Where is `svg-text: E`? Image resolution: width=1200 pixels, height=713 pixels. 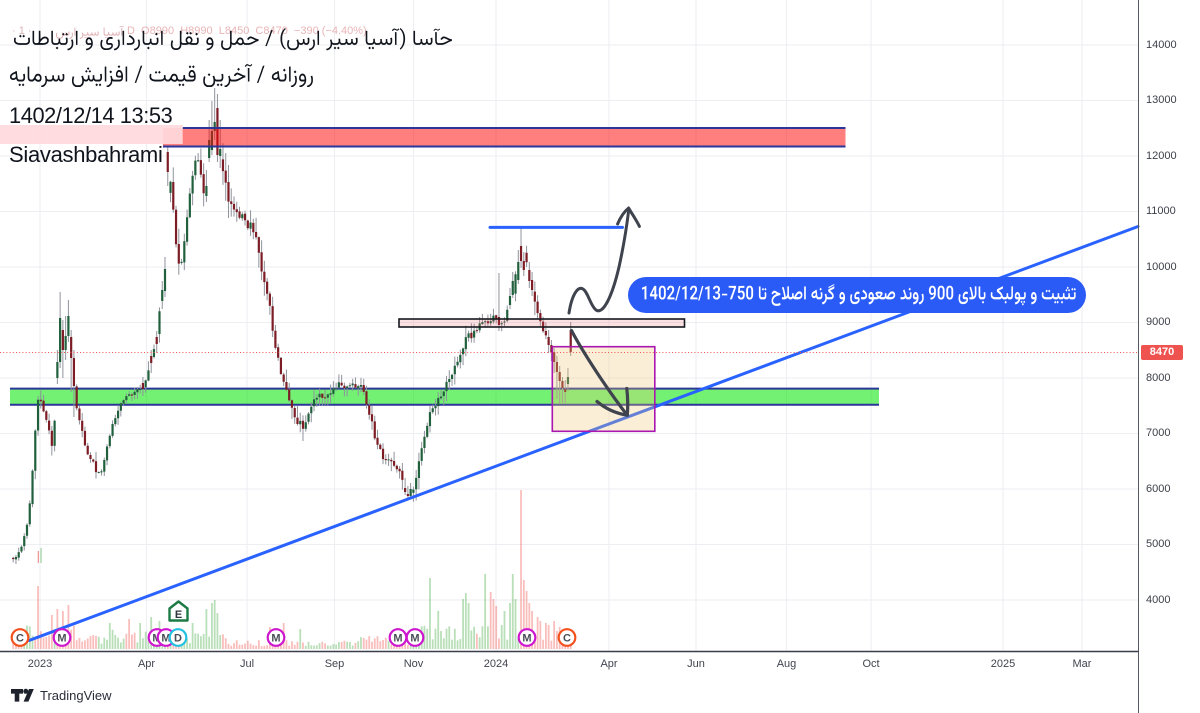 svg-text: E is located at coordinates (178, 615).